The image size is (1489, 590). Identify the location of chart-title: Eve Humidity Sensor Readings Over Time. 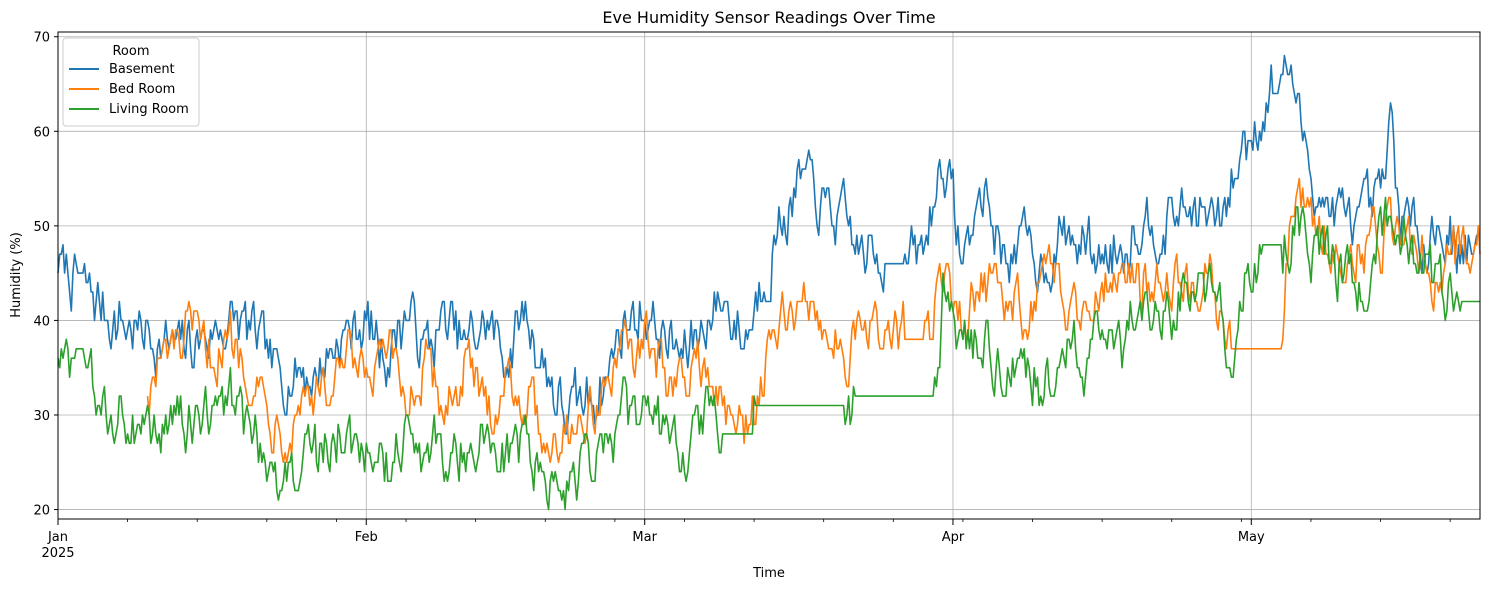
(768, 17).